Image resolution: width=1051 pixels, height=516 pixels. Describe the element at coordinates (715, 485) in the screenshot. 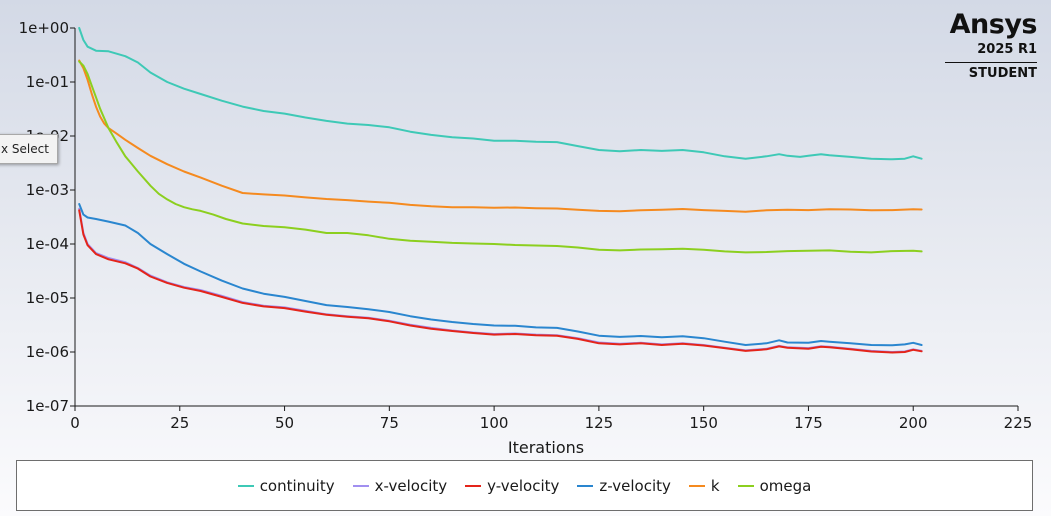

I see `legend-label: k` at that location.